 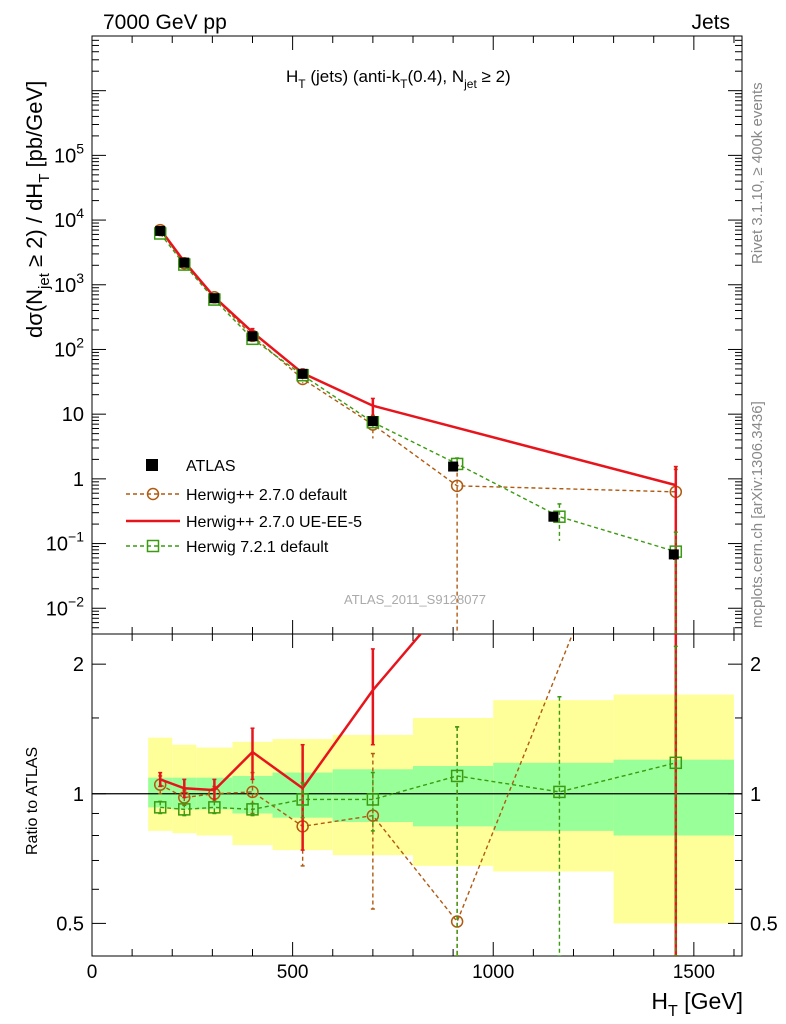 What do you see at coordinates (415, 599) in the screenshot?
I see `analysis-watermark: ATLAS_2011_S9128077` at bounding box center [415, 599].